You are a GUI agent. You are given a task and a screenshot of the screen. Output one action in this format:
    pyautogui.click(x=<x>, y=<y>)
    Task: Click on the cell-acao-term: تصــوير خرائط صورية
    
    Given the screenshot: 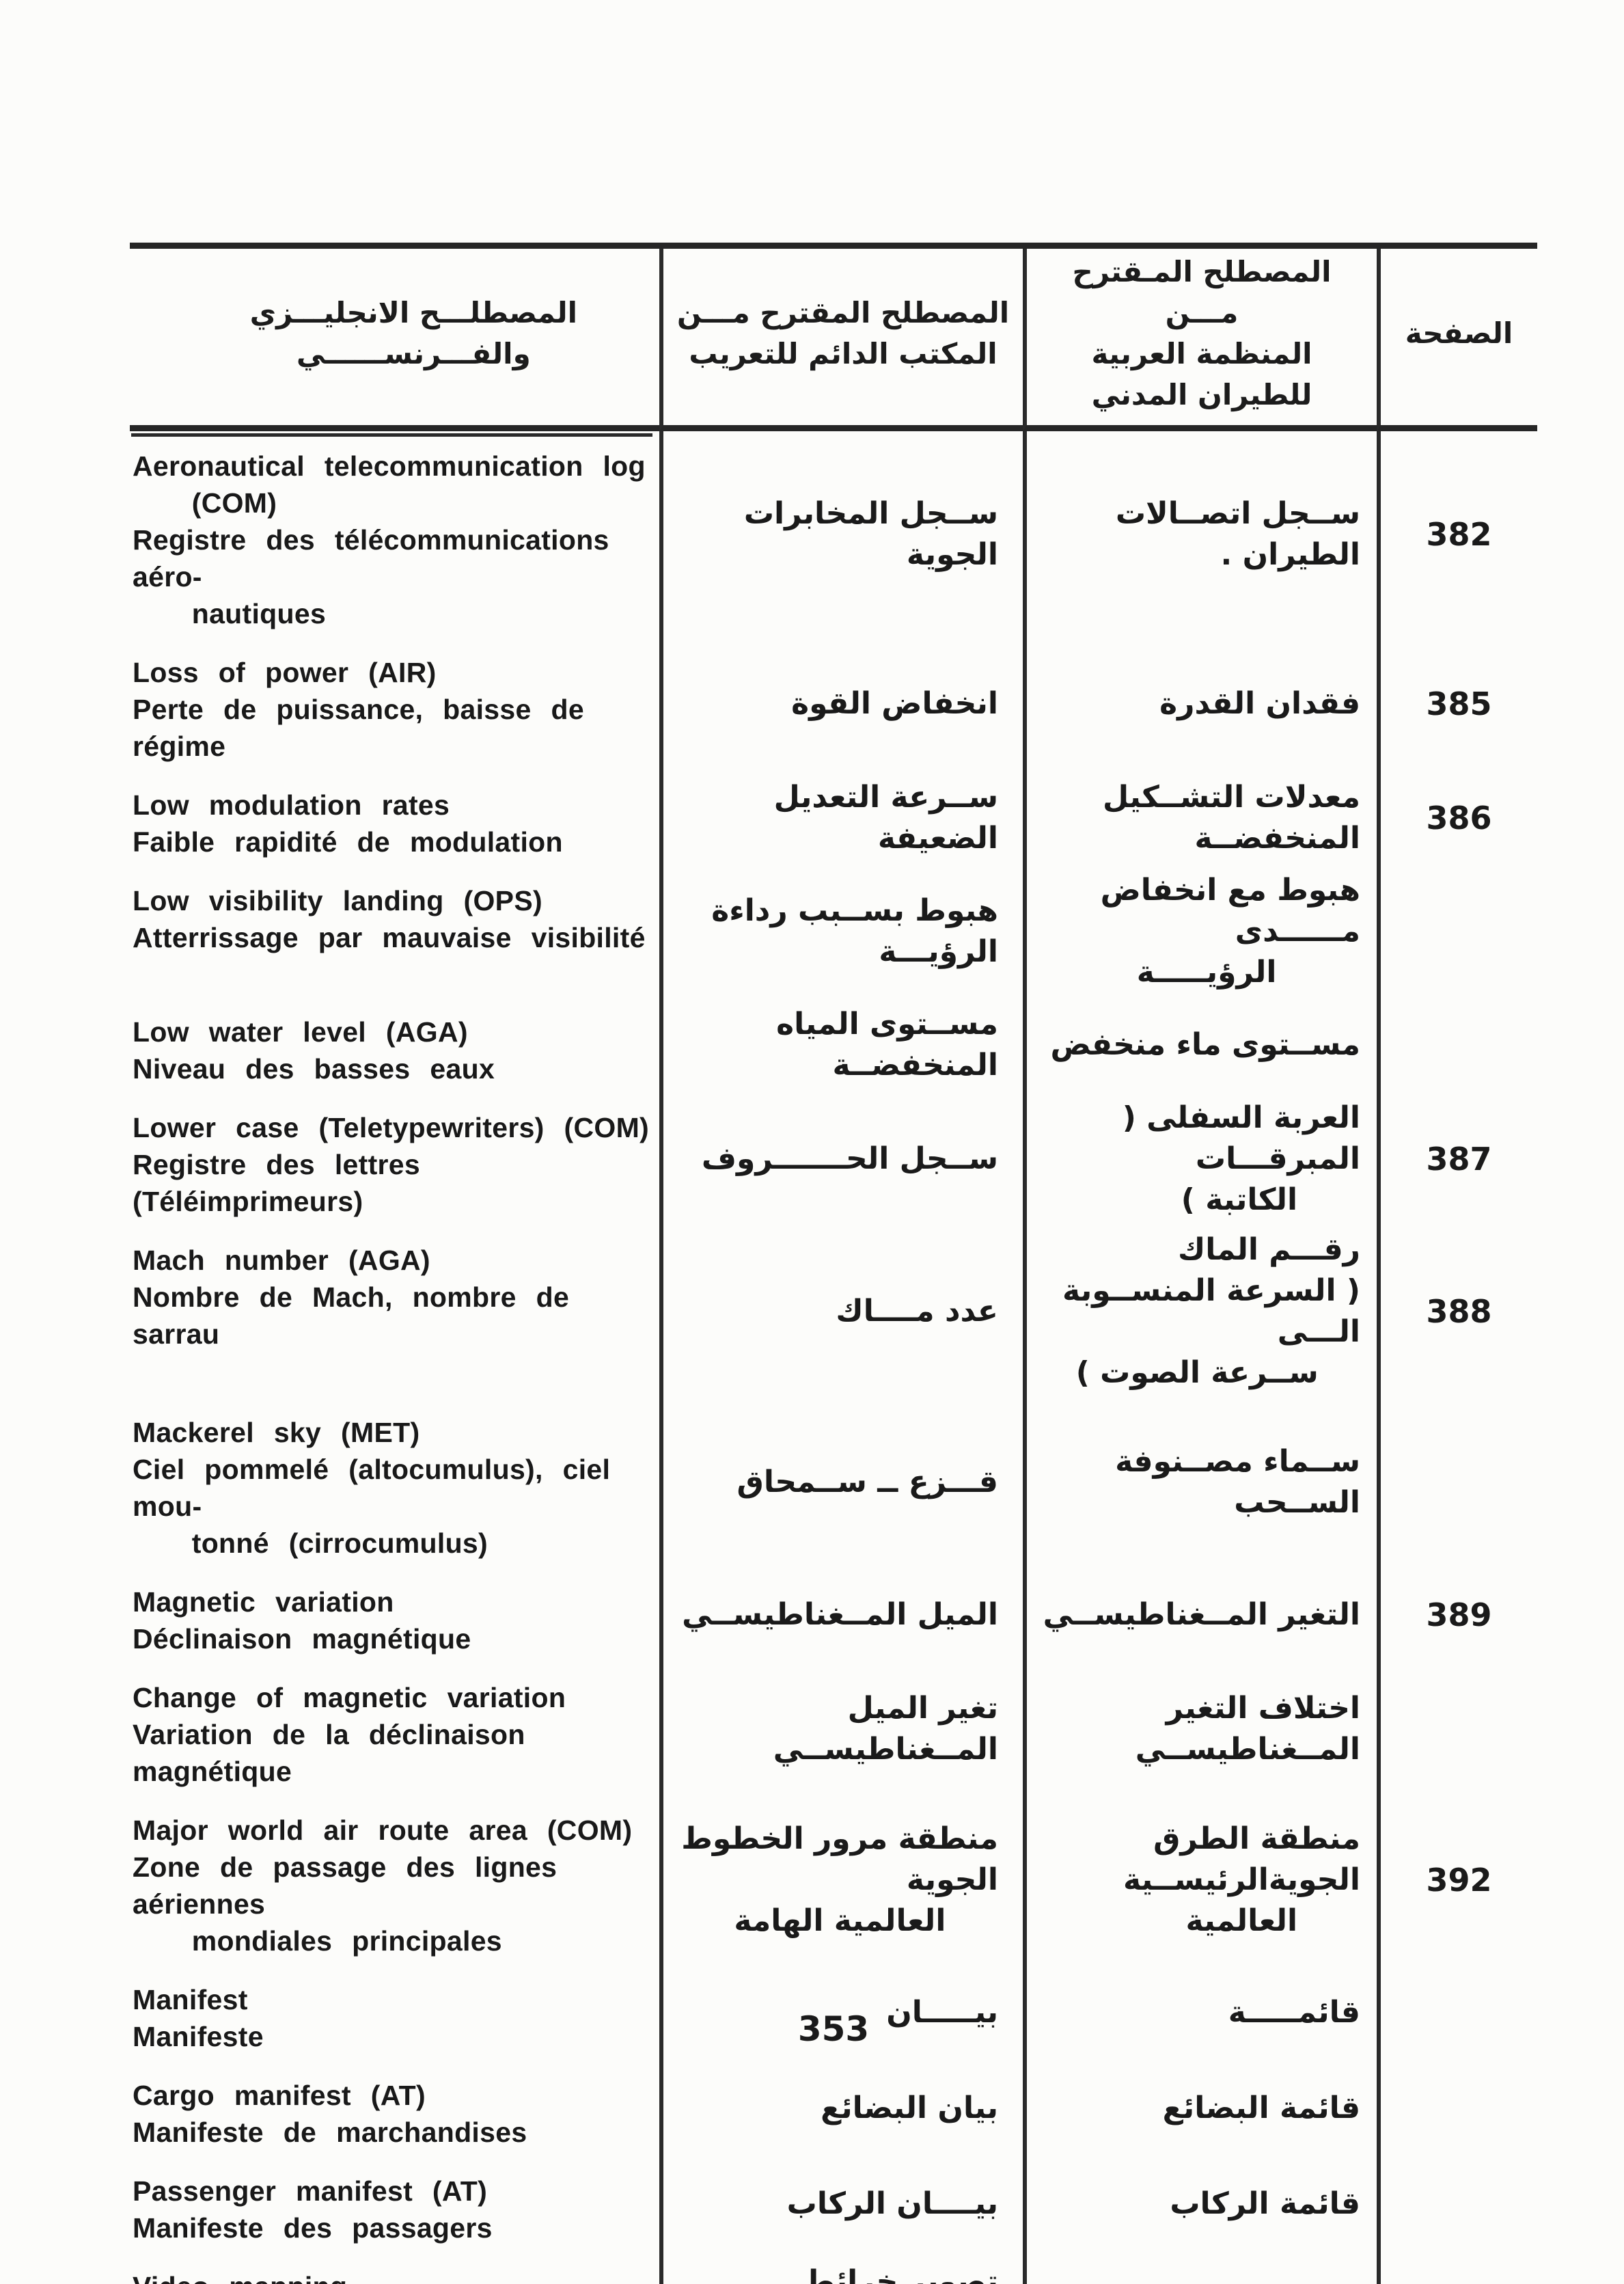 What is the action you would take?
    pyautogui.click(x=1200, y=2268)
    